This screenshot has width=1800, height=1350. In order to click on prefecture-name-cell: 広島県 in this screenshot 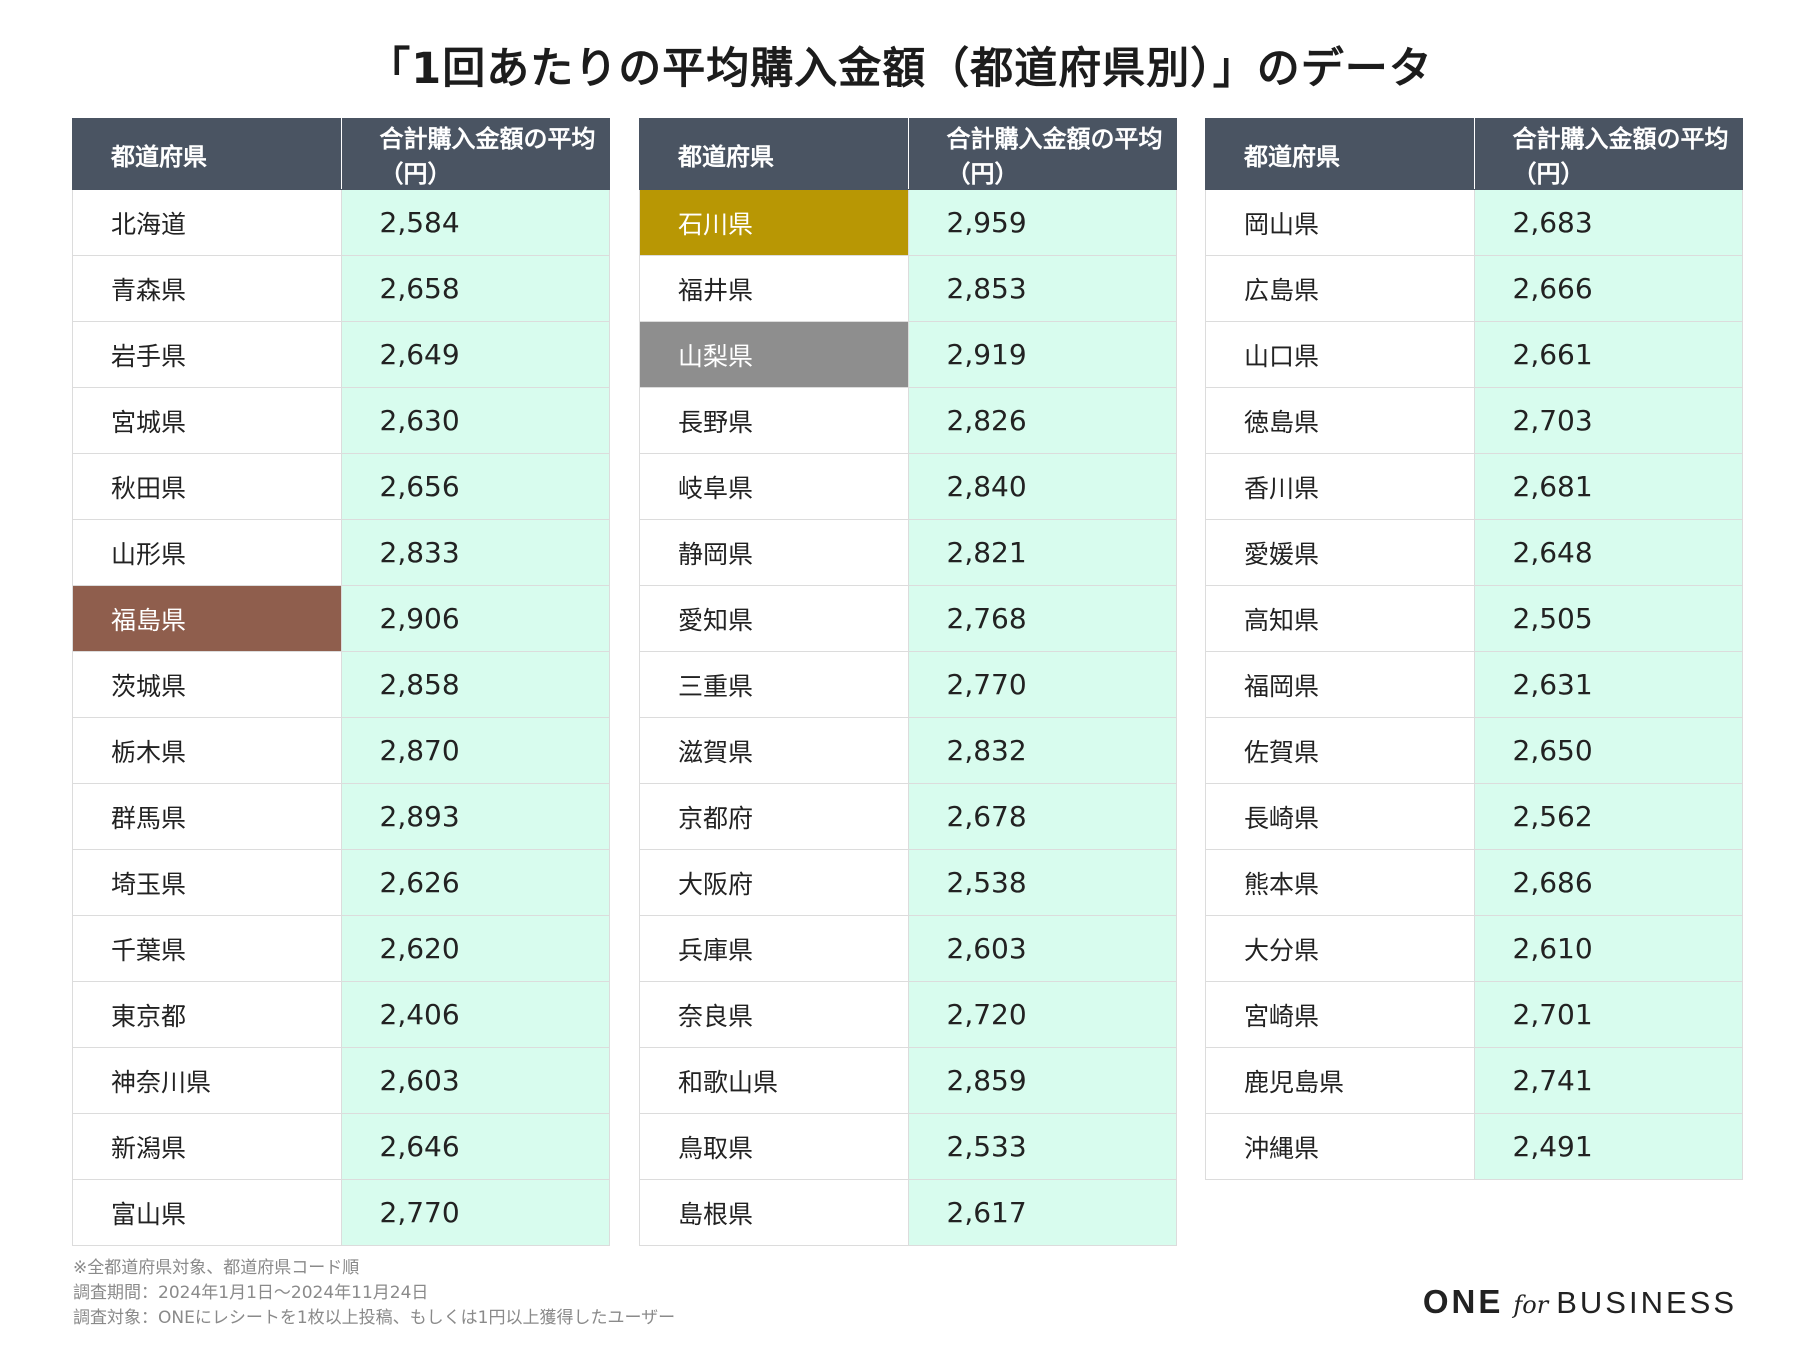, I will do `click(1340, 288)`.